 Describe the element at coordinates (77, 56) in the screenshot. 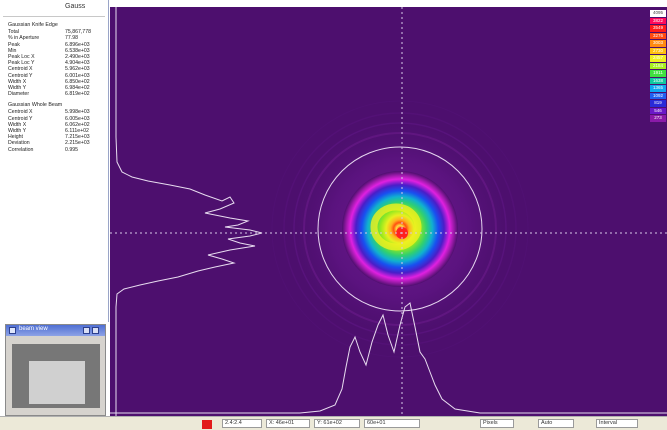

I see `result-value: 2.490e+03` at that location.